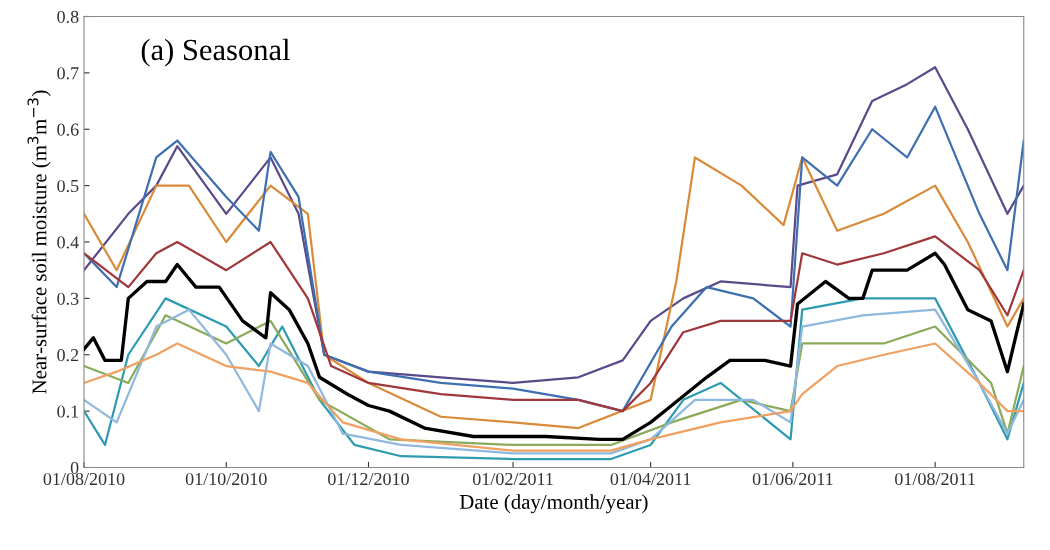 This screenshot has height=550, width=1050. Describe the element at coordinates (68, 129) in the screenshot. I see `y-tick-label: 0.6` at that location.